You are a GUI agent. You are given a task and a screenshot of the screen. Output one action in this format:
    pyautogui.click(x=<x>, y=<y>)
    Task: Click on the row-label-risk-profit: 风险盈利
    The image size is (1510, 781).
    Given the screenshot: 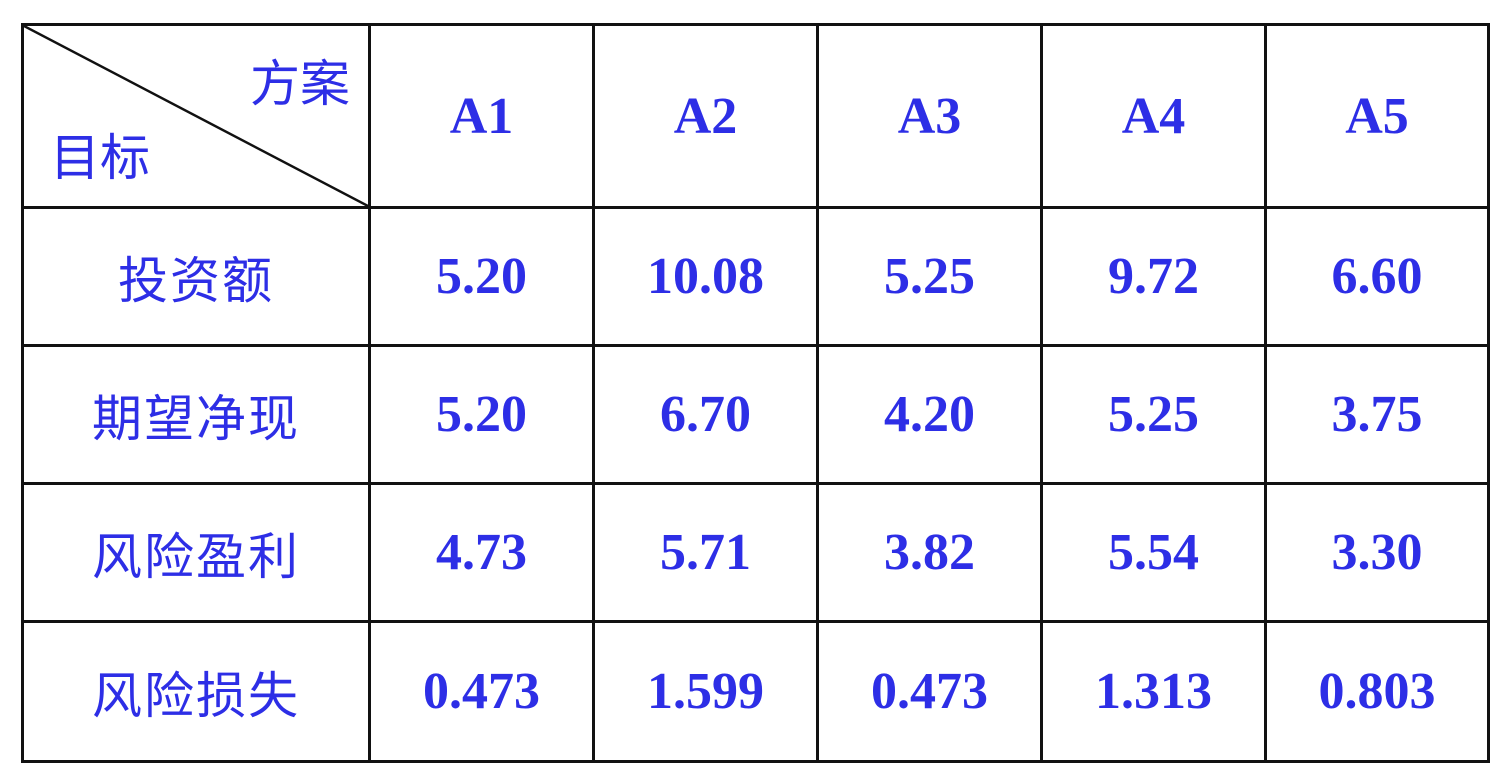 What is the action you would take?
    pyautogui.click(x=196, y=552)
    